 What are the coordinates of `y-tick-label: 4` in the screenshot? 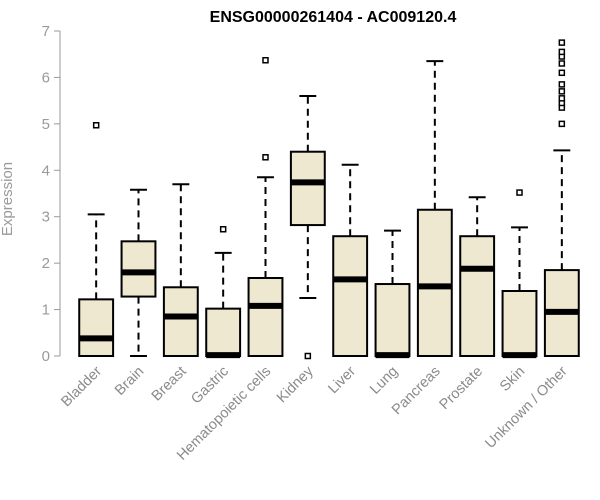 It's located at (46, 170).